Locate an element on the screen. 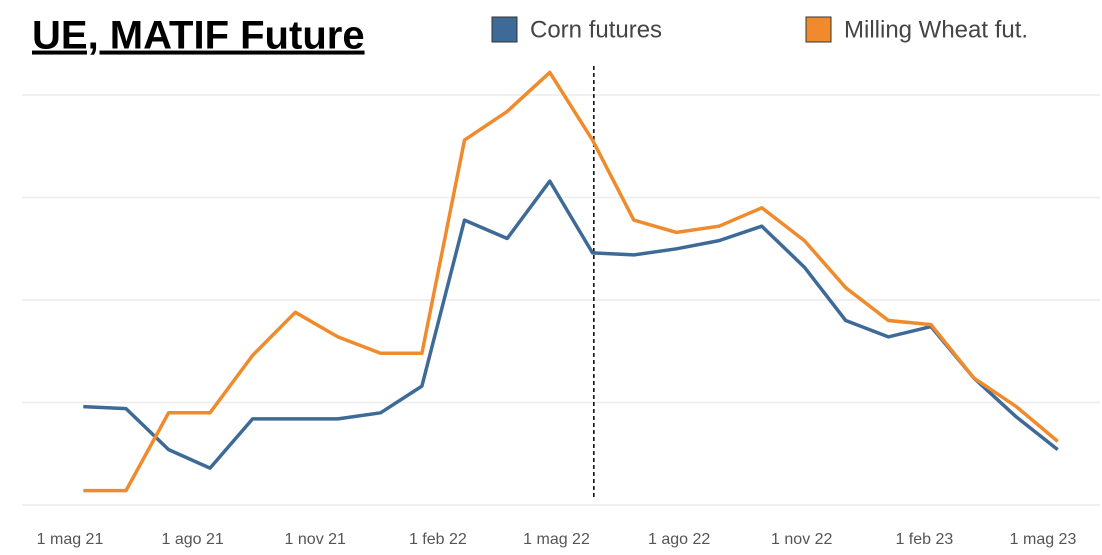 This screenshot has width=1102, height=555. chart-title: UE, MATIF Future is located at coordinates (198, 36).